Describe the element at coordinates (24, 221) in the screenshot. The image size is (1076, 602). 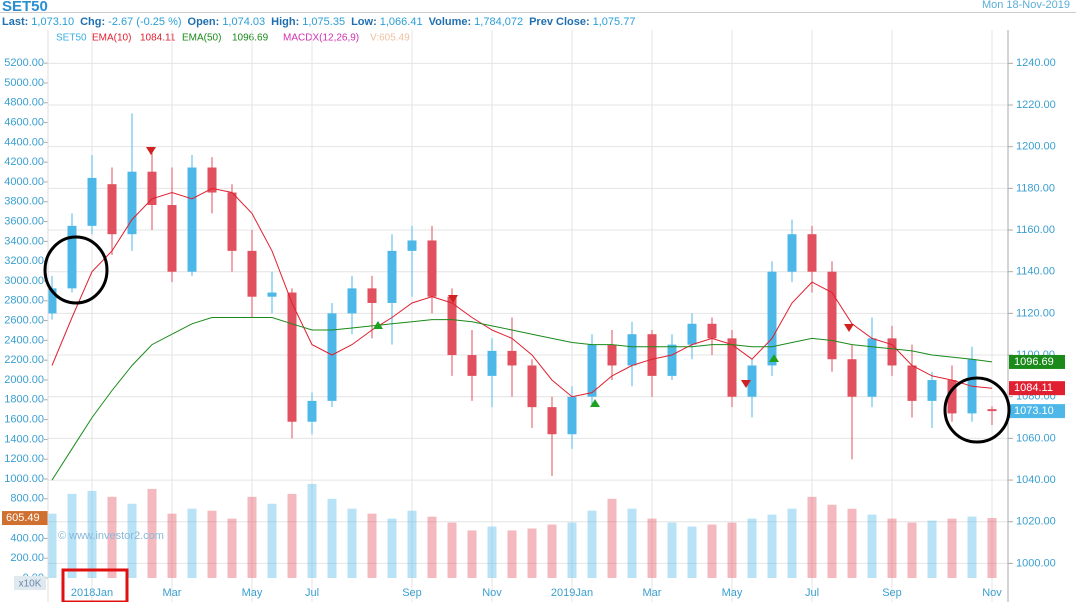
I see `v-tick-label: 3600.00` at that location.